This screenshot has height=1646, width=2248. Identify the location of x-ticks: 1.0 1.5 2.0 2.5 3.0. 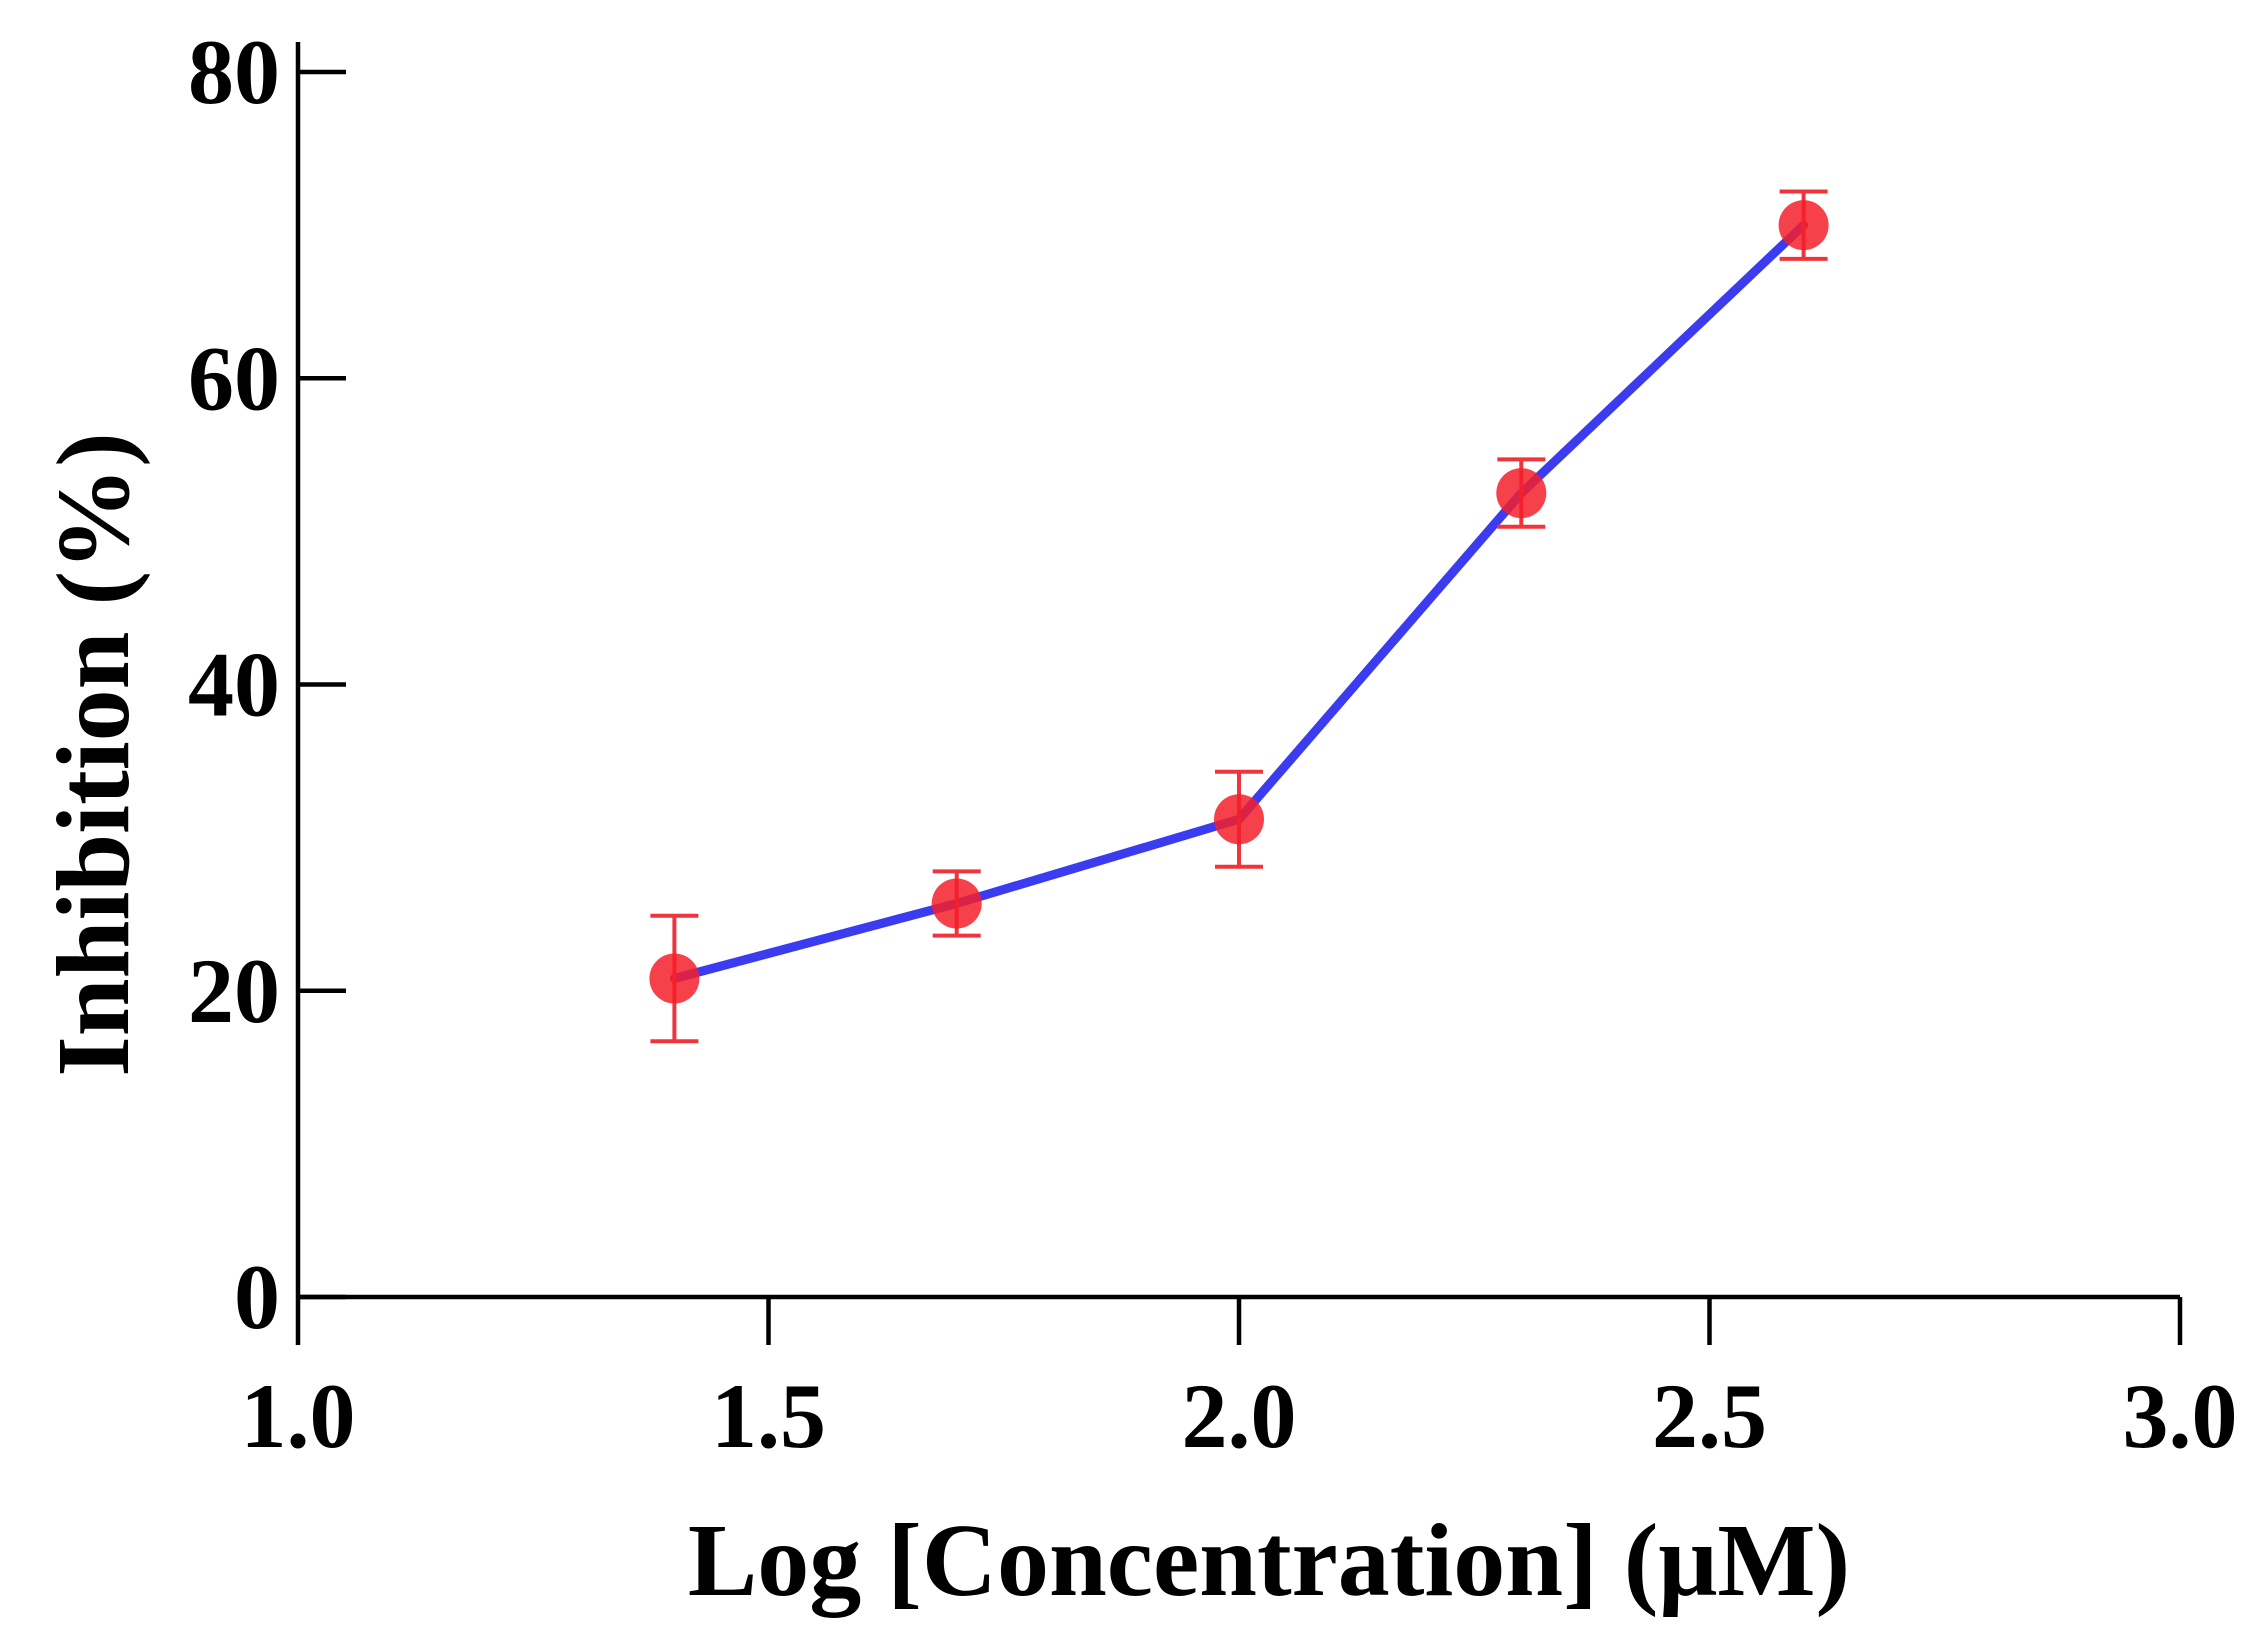
(1239, 1382).